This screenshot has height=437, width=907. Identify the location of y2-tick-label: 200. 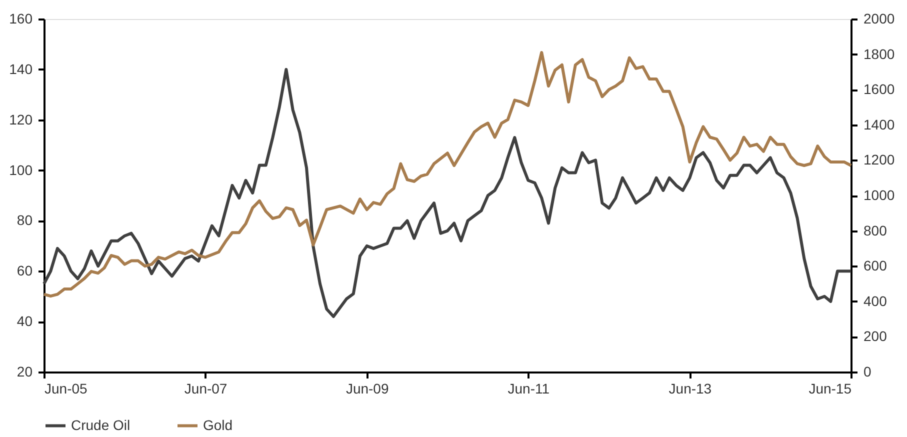
(876, 336).